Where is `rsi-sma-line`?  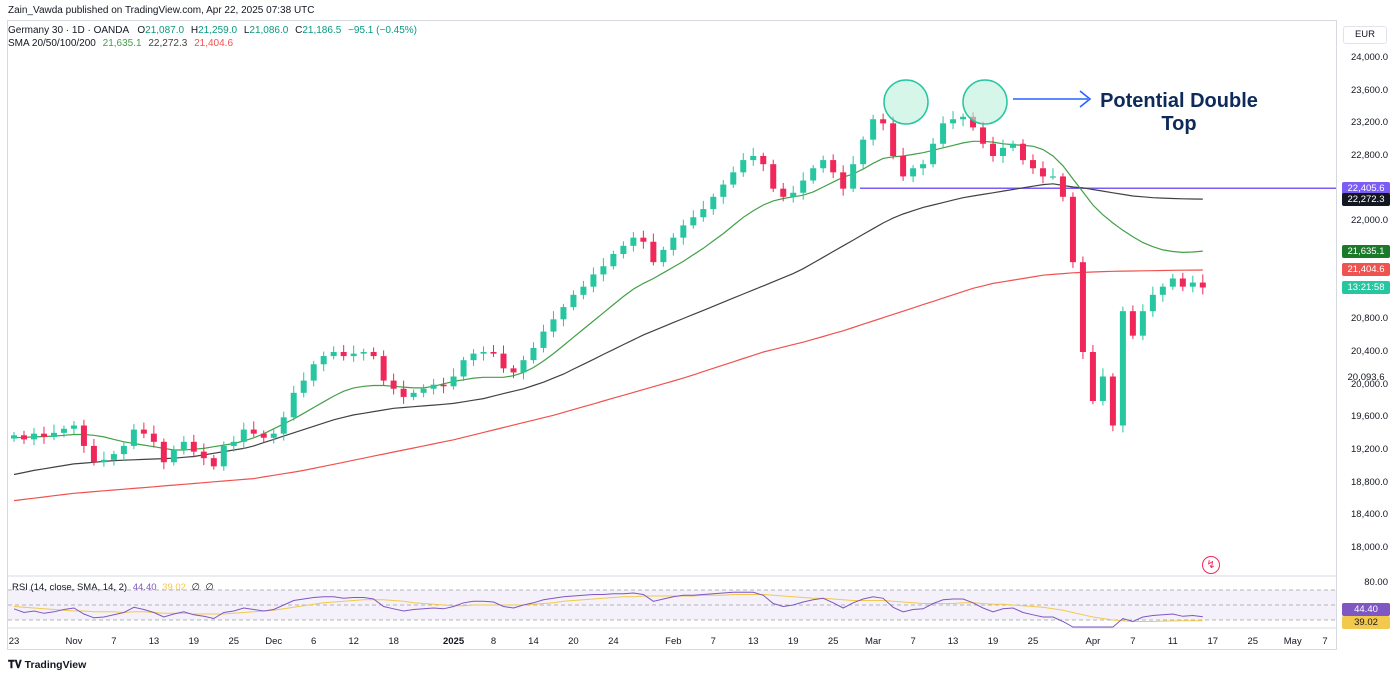 rsi-sma-line is located at coordinates (608, 608).